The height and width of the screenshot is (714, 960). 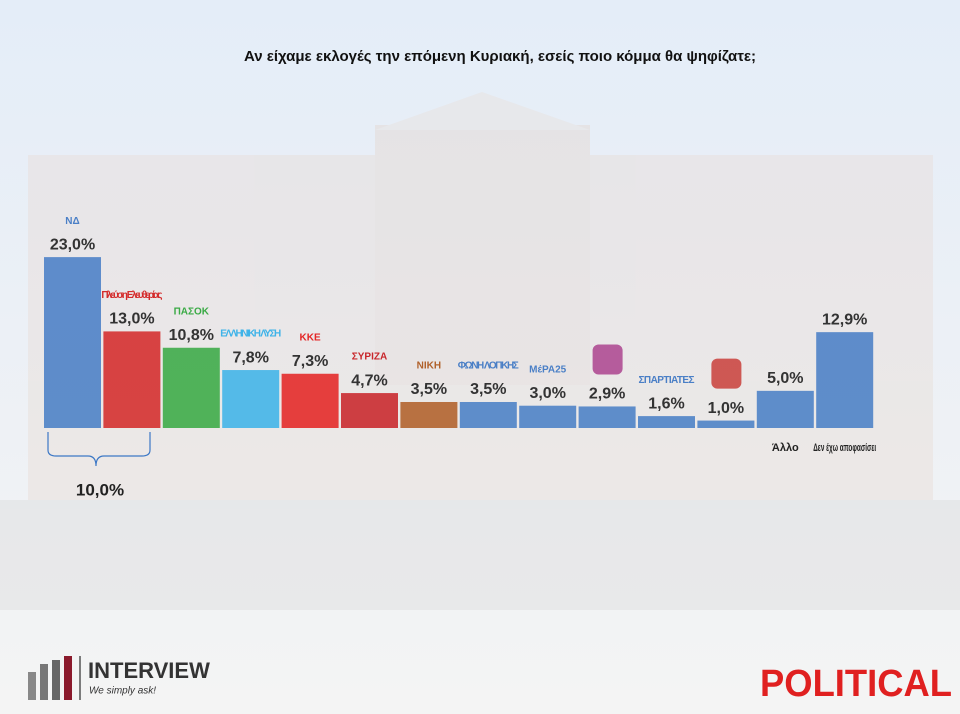 I want to click on footer-right: POLITICAL, so click(x=856, y=684).